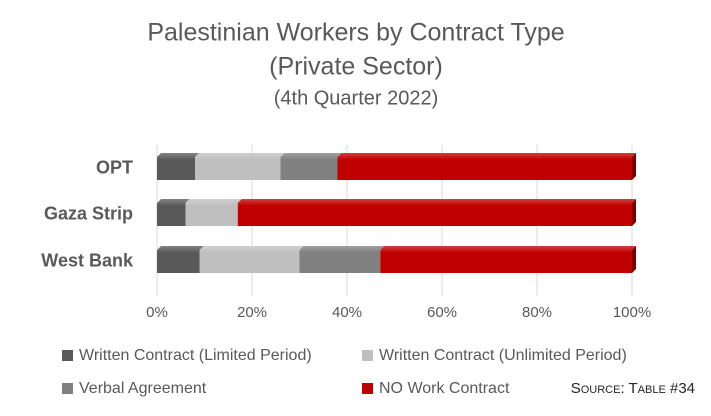 This screenshot has width=711, height=416. Describe the element at coordinates (632, 312) in the screenshot. I see `x-tick-label: 100%` at that location.